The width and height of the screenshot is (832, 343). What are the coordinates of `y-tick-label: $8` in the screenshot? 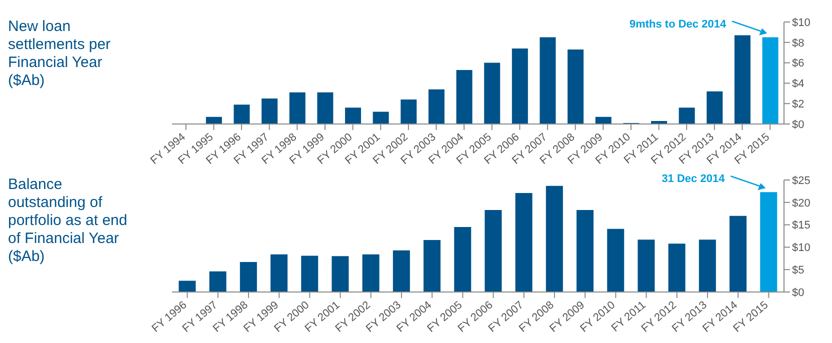 It's located at (798, 43).